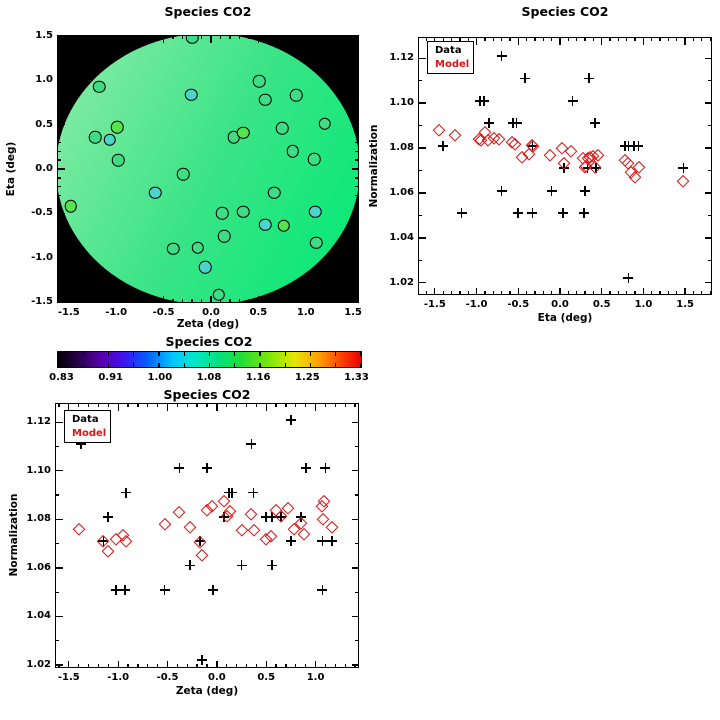  Describe the element at coordinates (401, 192) in the screenshot. I see `y-tick-label: 1.06` at that location.